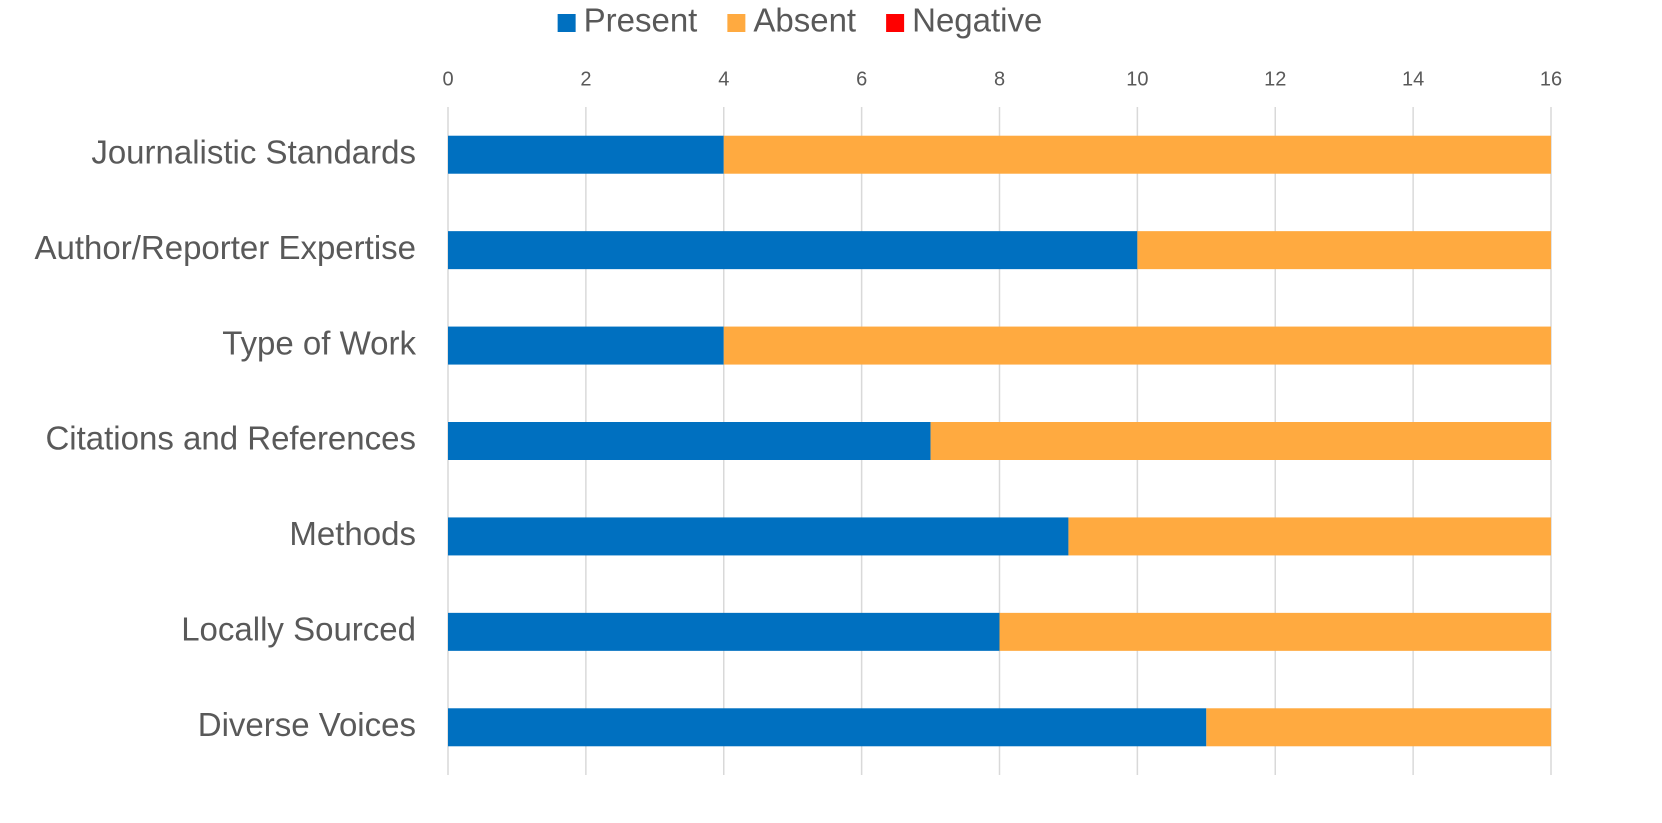 Image resolution: width=1662 pixels, height=823 pixels. I want to click on legend-label: Absent, so click(804, 20).